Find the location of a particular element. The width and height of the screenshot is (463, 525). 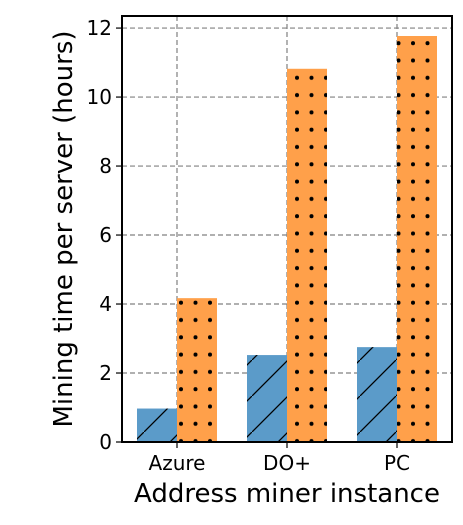

x-tick-label: DO+ is located at coordinates (287, 463).